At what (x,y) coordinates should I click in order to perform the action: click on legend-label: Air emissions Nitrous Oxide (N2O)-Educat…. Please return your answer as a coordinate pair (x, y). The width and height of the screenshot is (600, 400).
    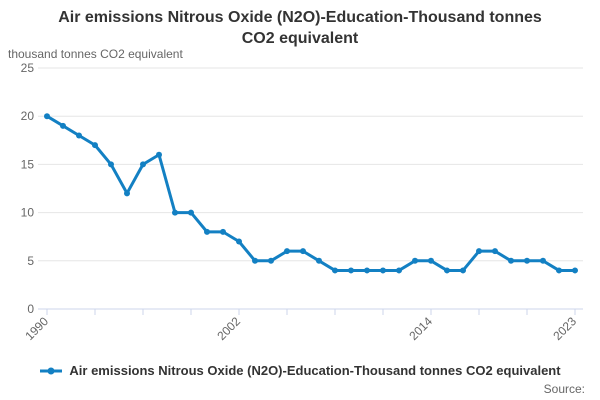
    Looking at the image, I should click on (315, 370).